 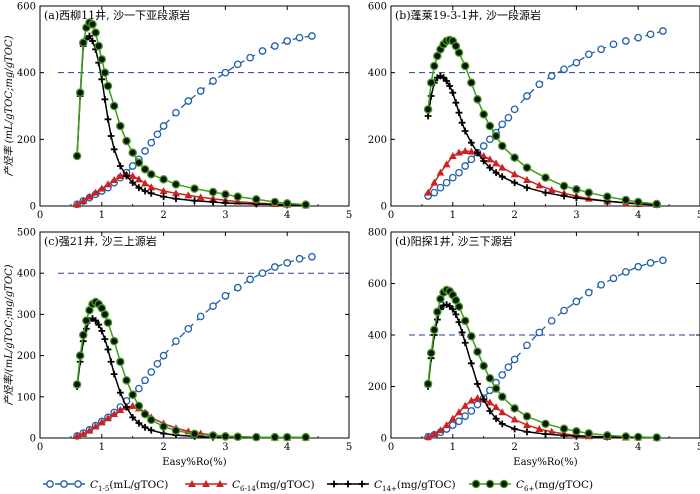 What do you see at coordinates (26, 274) in the screenshot?
I see `y-tick-label: 400` at bounding box center [26, 274].